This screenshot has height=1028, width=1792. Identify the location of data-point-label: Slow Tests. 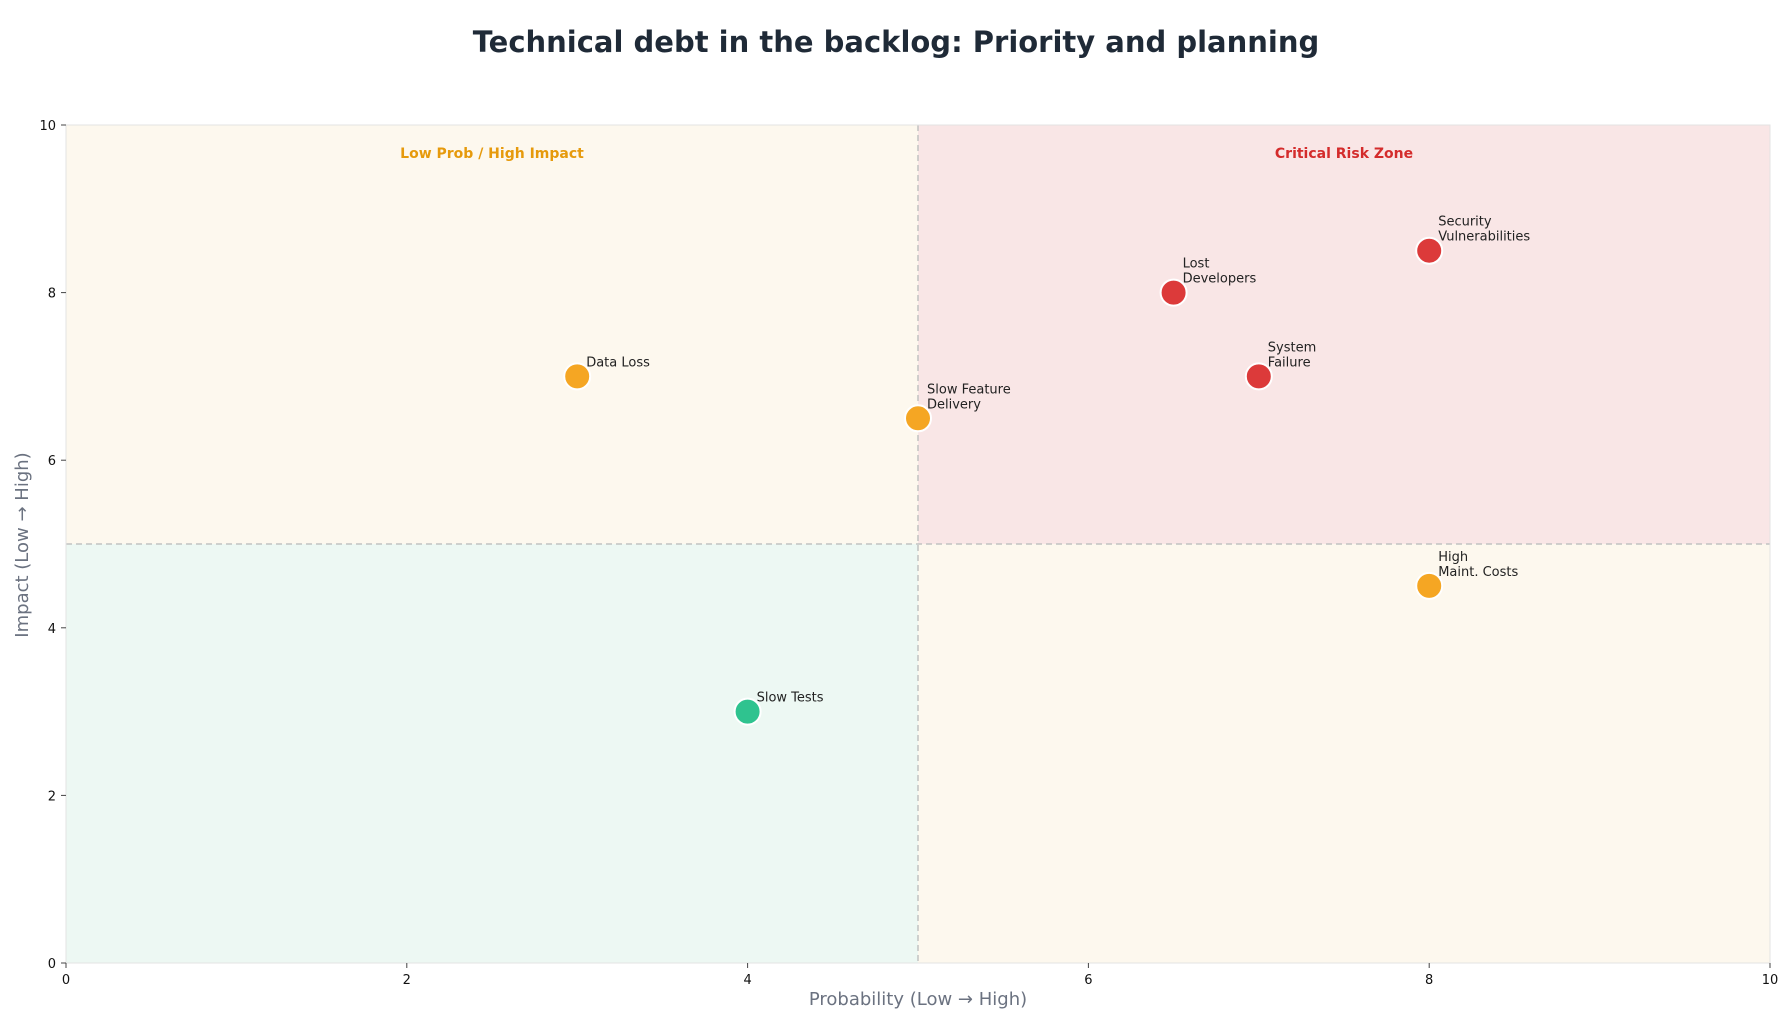
(790, 698).